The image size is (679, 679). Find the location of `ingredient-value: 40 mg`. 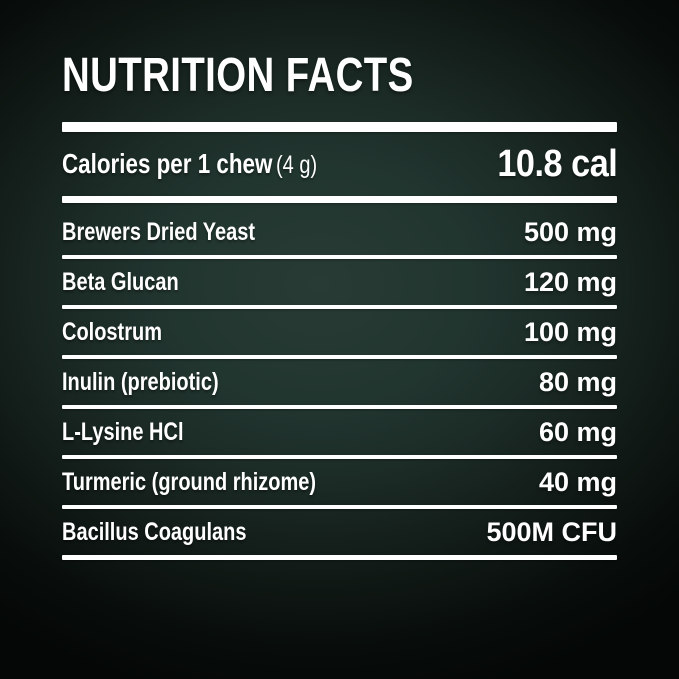

ingredient-value: 40 mg is located at coordinates (577, 481).